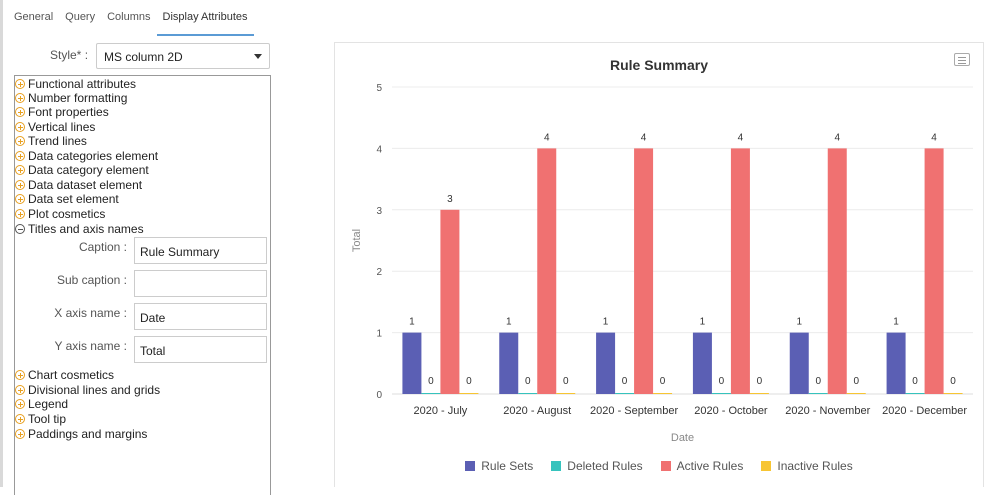 This screenshot has height=495, width=999. I want to click on legend-item-inactive-rules: Inactive Rules, so click(807, 466).